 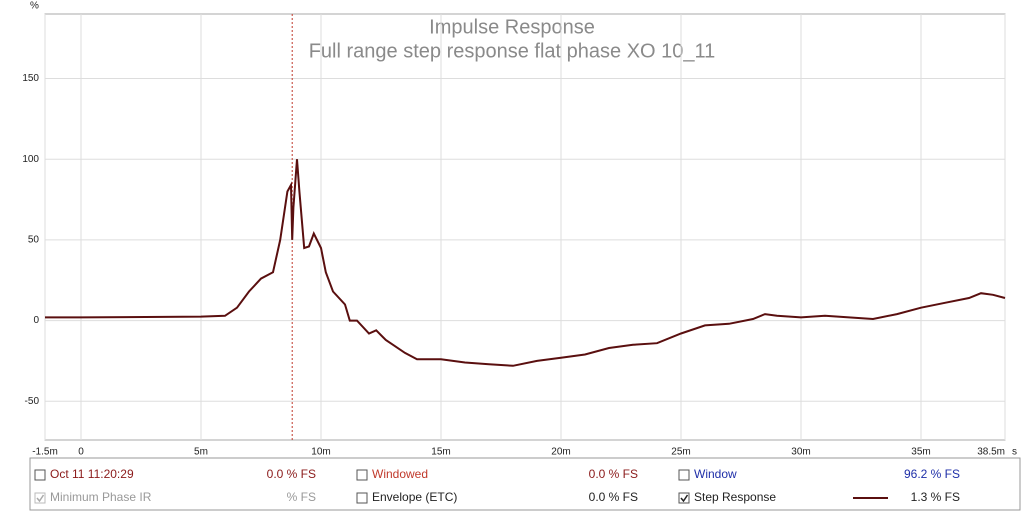 I want to click on x-tick-label: 15m, so click(x=440, y=452).